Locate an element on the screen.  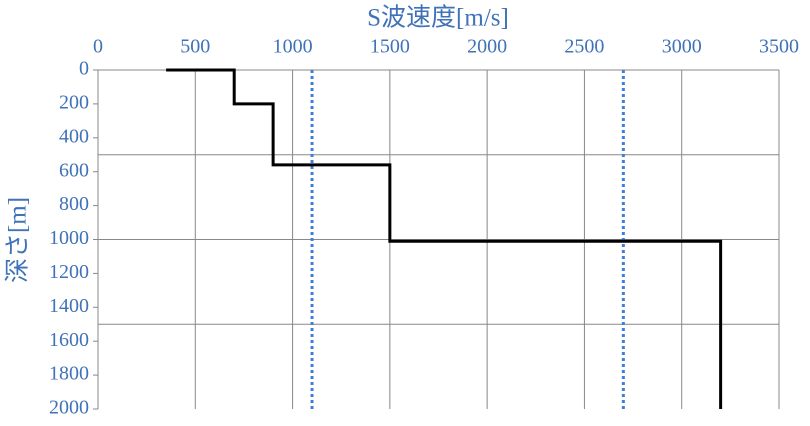
x-tick-label: 3000 is located at coordinates (682, 47).